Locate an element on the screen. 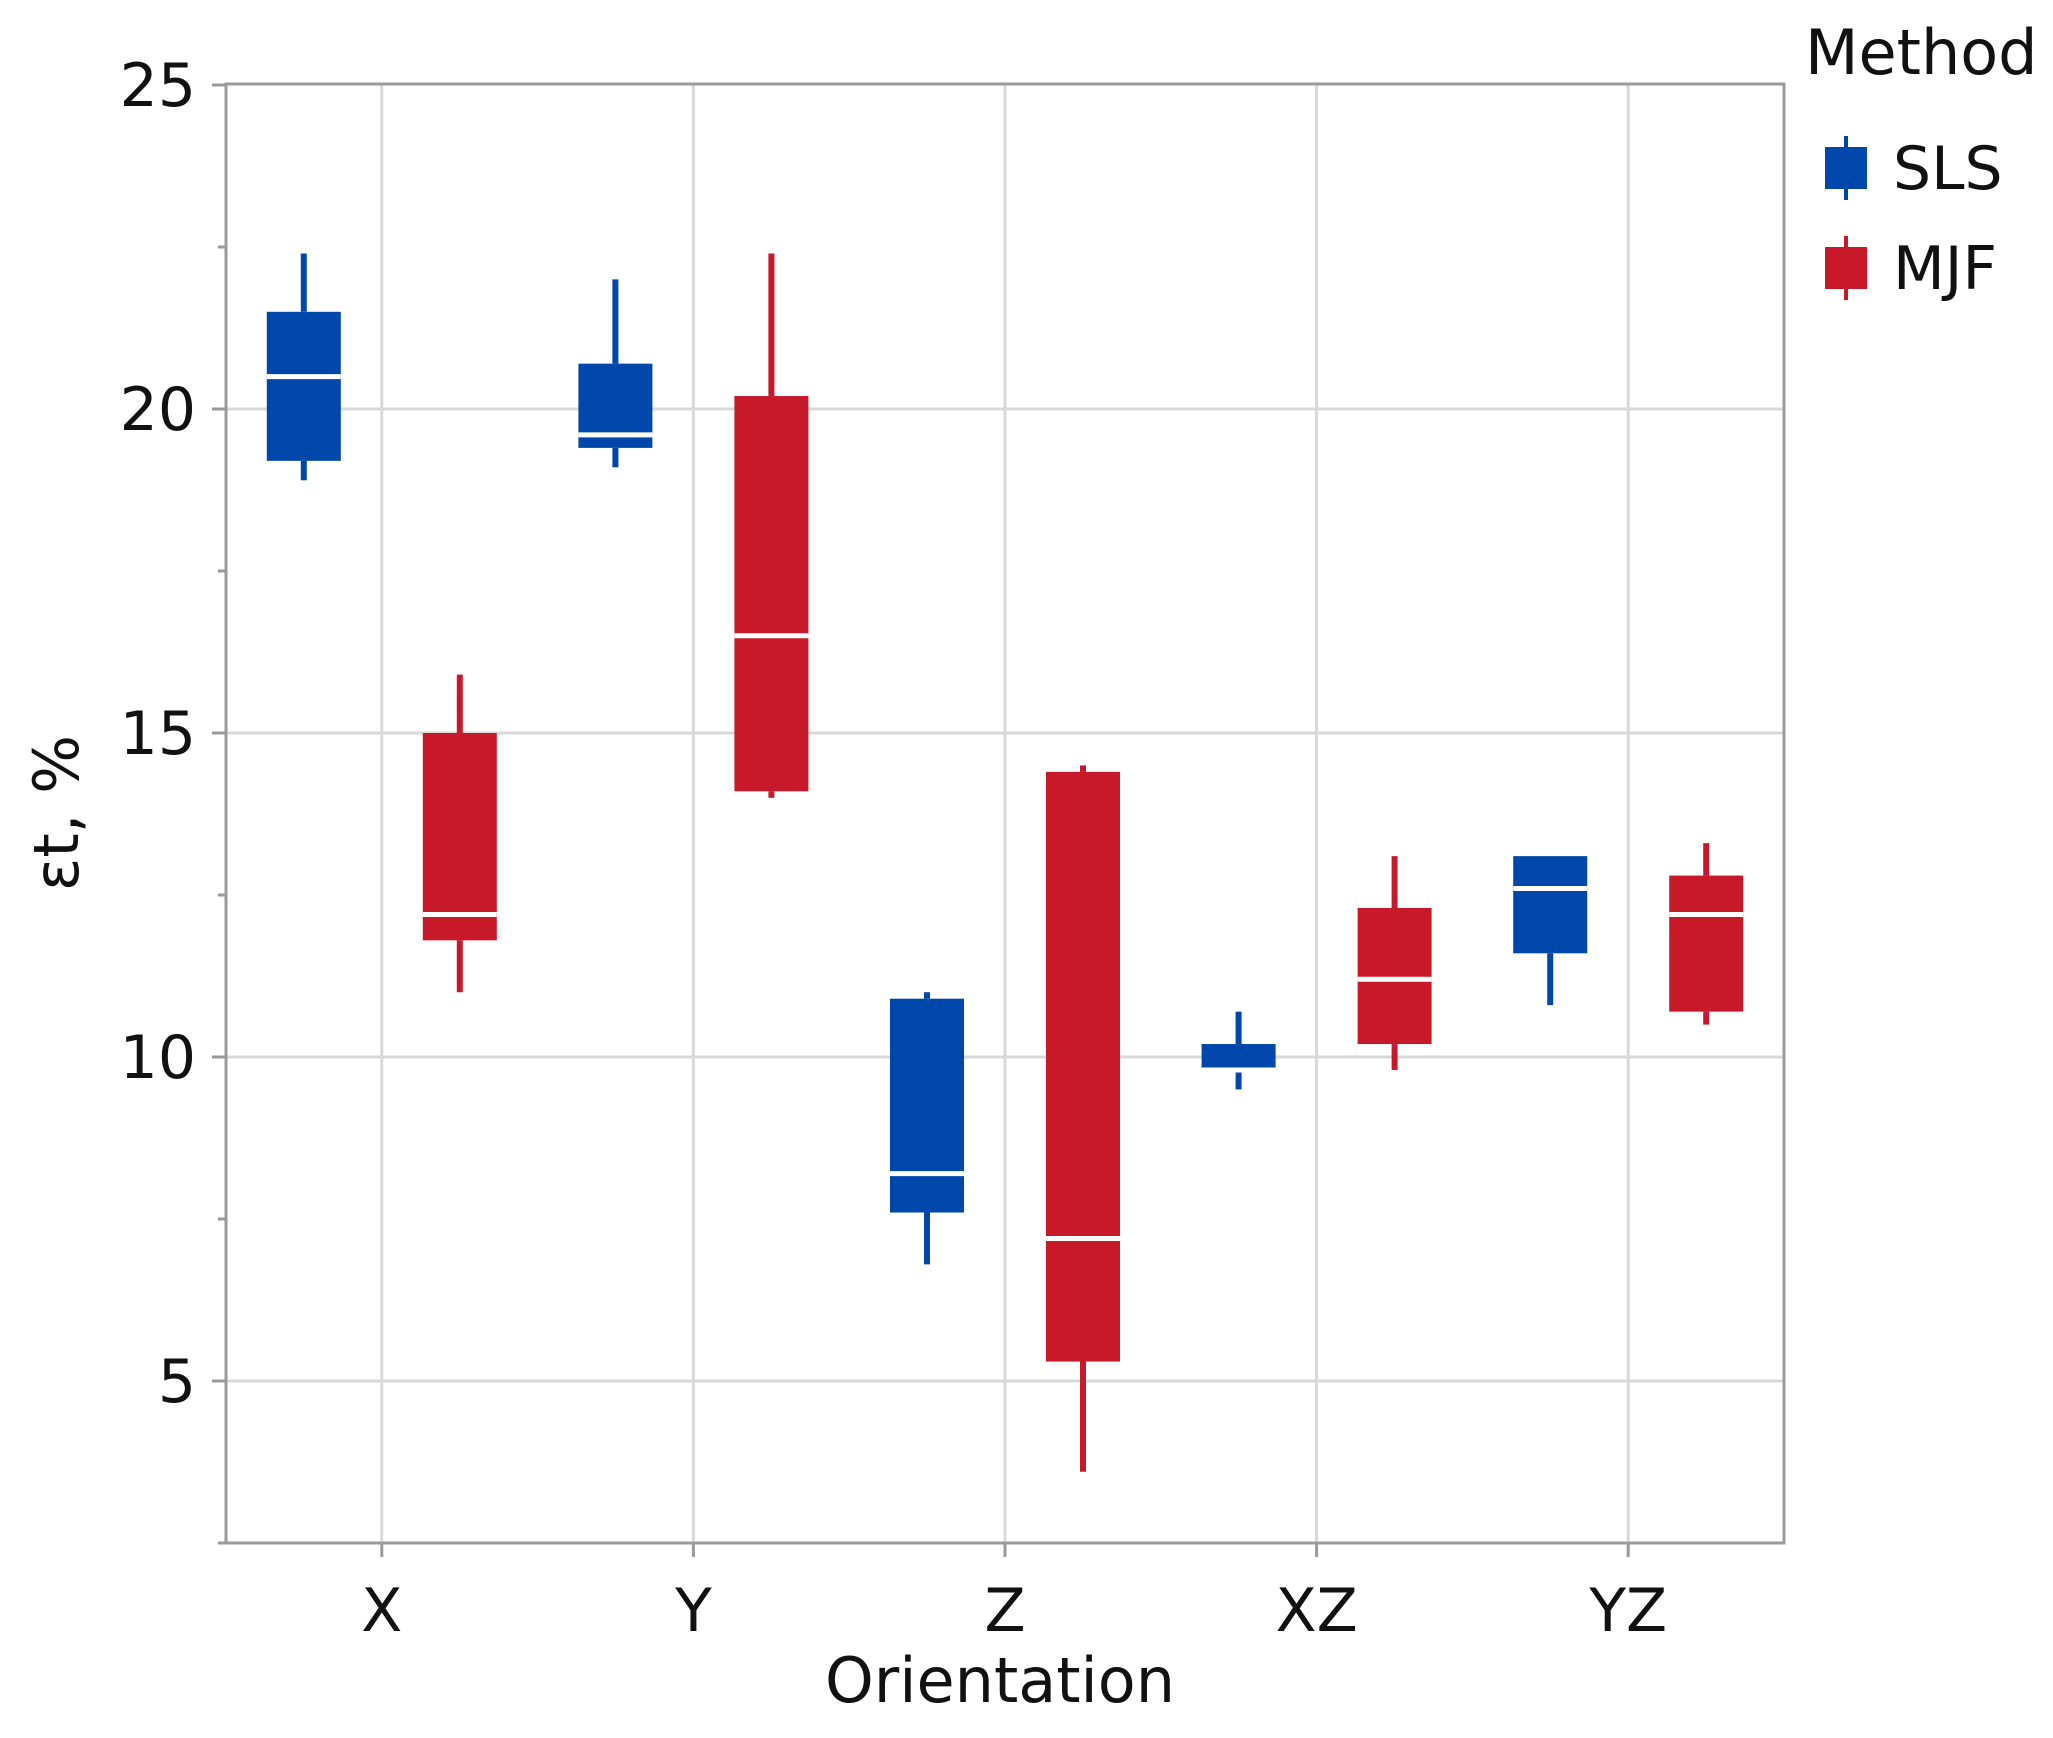 Image resolution: width=2053 pixels, height=1738 pixels. x-axis-ticks: X Y Z XZ YZ is located at coordinates (1014, 1594).